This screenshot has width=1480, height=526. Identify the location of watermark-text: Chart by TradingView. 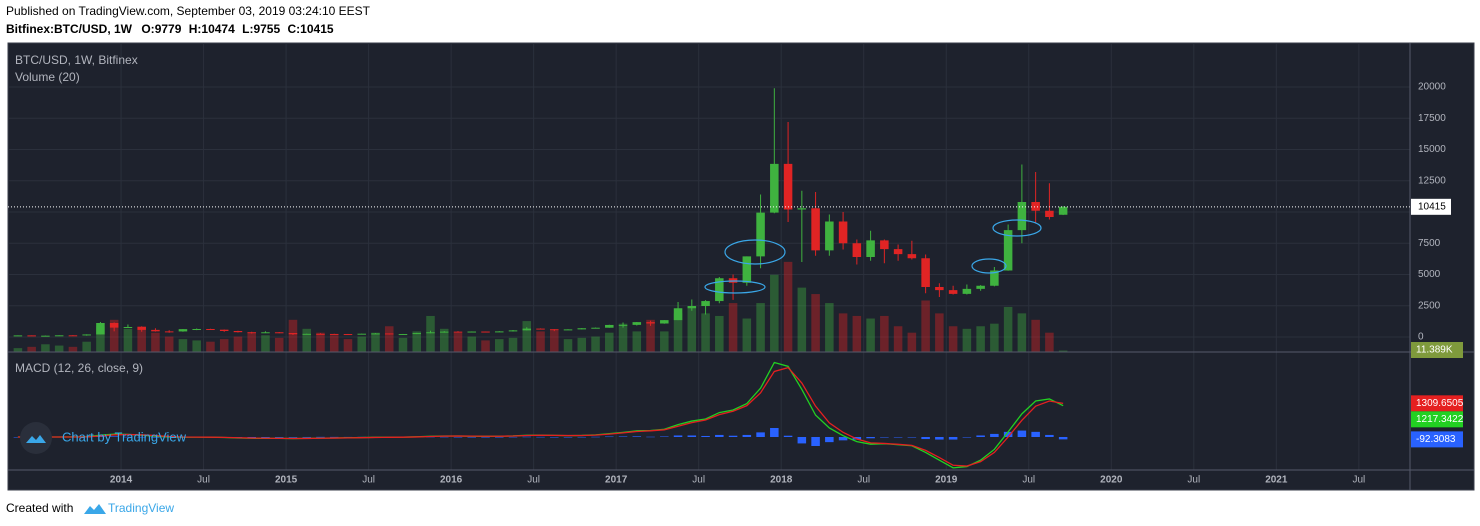
(124, 436).